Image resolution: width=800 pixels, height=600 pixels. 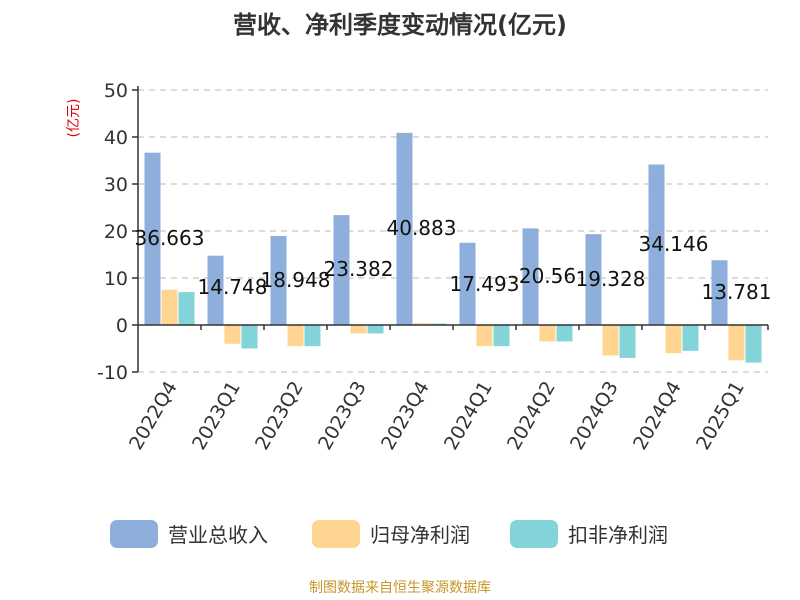 I want to click on data-label: 14.748, so click(x=233, y=287).